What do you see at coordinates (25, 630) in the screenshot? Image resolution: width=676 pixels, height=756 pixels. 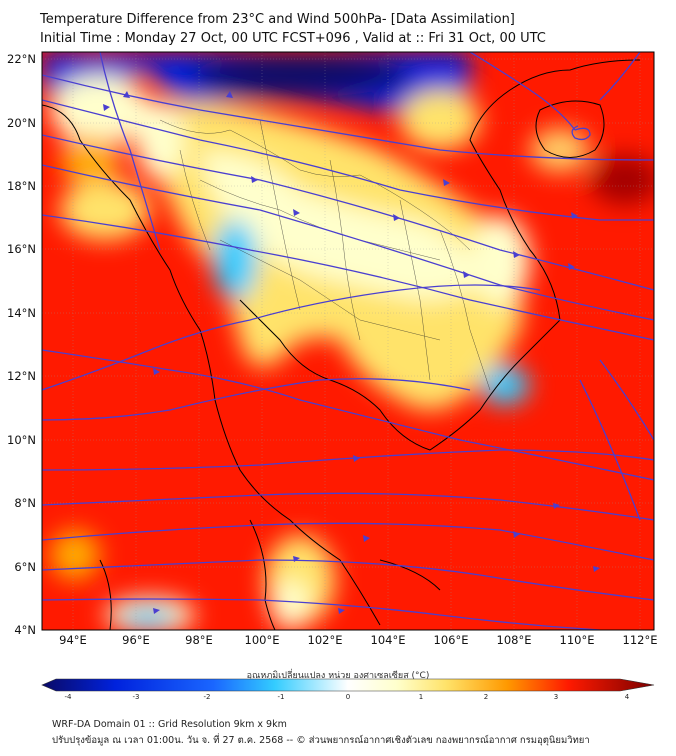 I see `lat-label-4n: 4°N` at bounding box center [25, 630].